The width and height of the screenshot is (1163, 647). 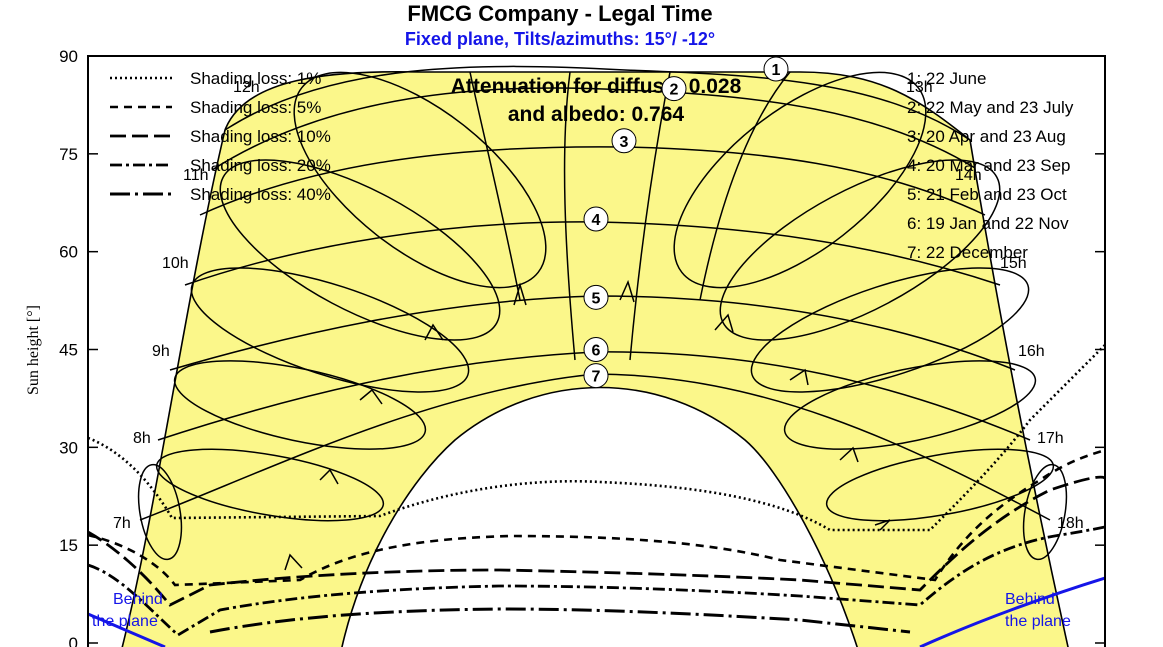 I want to click on date-legend-3: 3: 20 Apr and 23 Aug, so click(x=986, y=136).